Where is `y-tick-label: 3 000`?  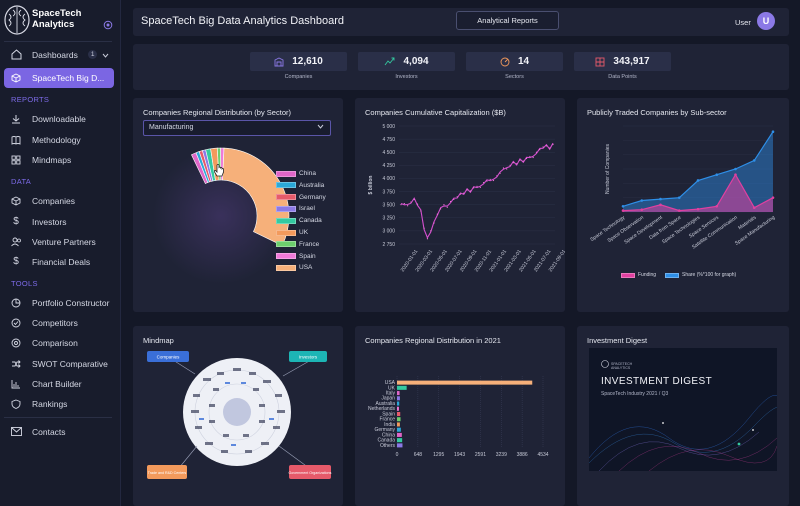 y-tick-label: 3 000 is located at coordinates (388, 232).